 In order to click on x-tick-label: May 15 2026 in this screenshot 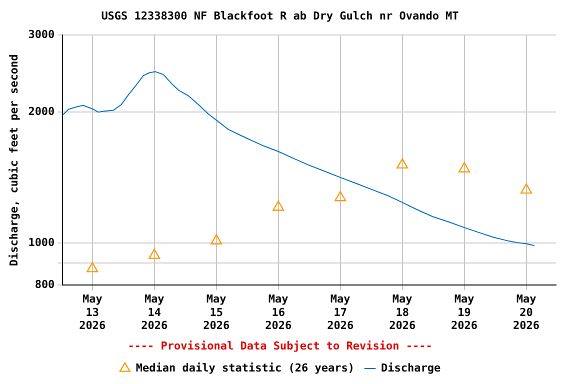, I will do `click(216, 312)`.